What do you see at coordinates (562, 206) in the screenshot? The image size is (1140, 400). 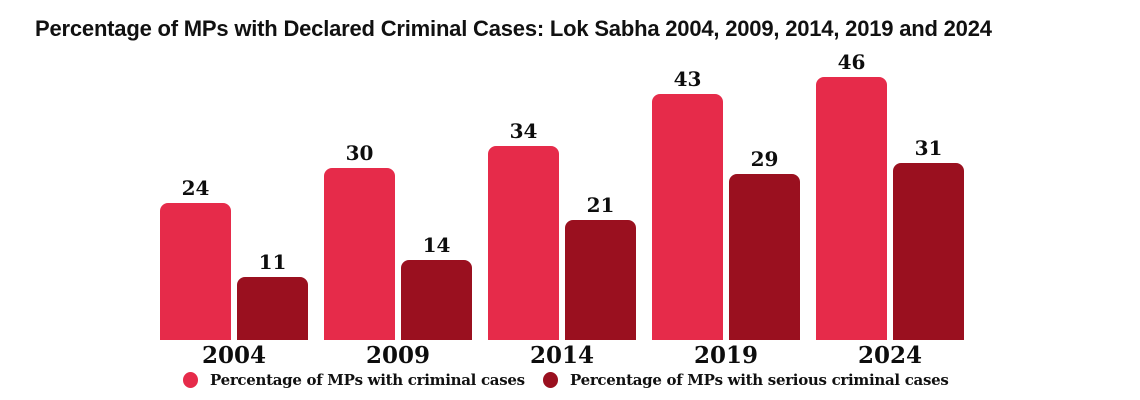 I see `bars-row-2014: 34 21` at bounding box center [562, 206].